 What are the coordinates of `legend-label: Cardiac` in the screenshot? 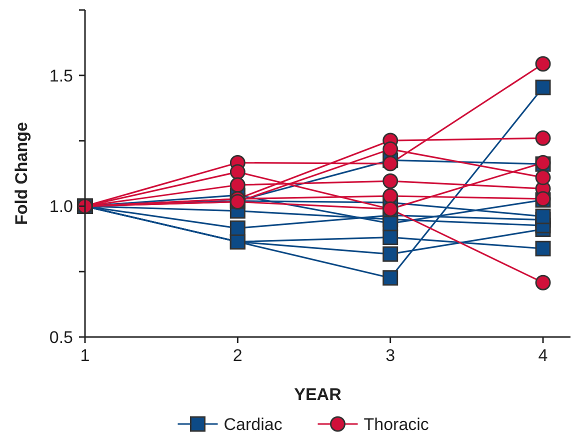 It's located at (253, 424).